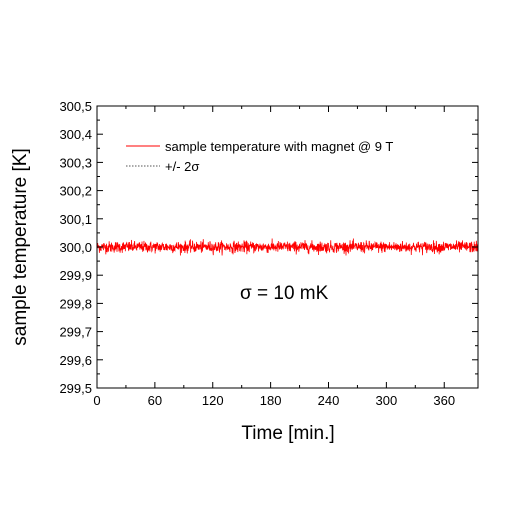 Image resolution: width=510 pixels, height=510 pixels. Describe the element at coordinates (75, 388) in the screenshot. I see `y-tick-label: 299,5` at that location.